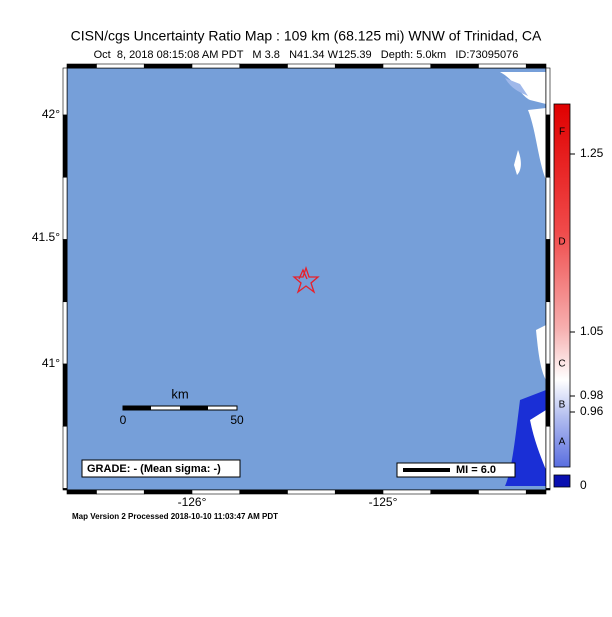 The width and height of the screenshot is (612, 617). What do you see at coordinates (476, 470) in the screenshot?
I see `legend-text: MI = 6.0` at bounding box center [476, 470].